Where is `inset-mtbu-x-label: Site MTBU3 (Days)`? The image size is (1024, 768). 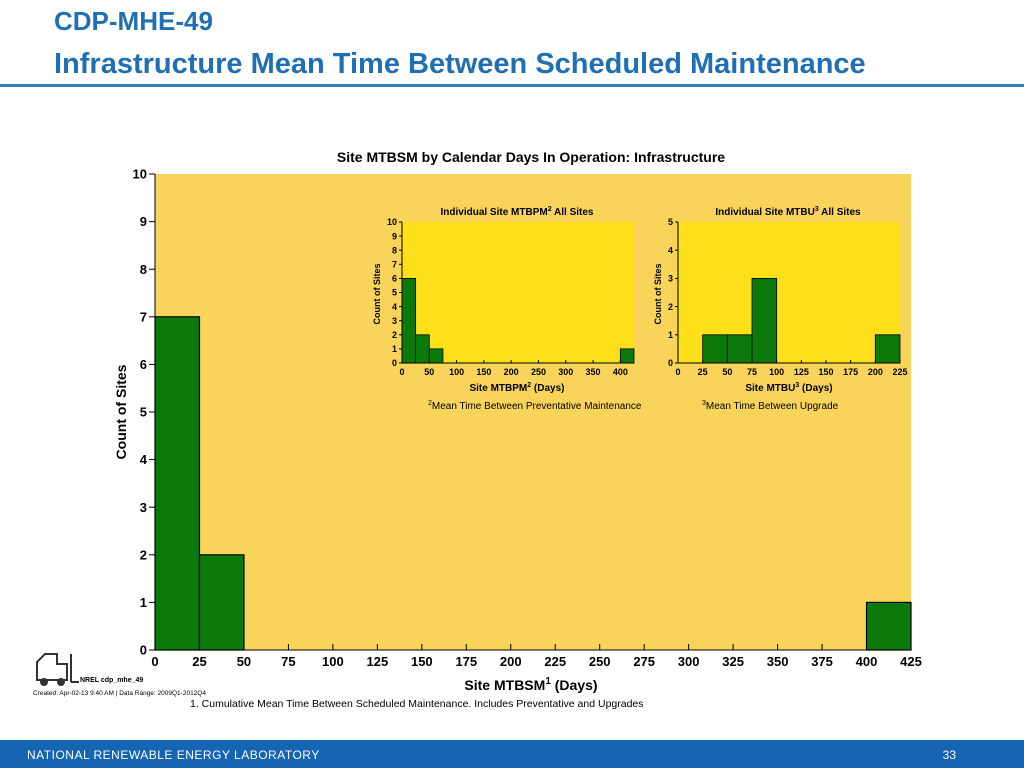
inset-mtbu-x-label: Site MTBU3 (Days) is located at coordinates (788, 388).